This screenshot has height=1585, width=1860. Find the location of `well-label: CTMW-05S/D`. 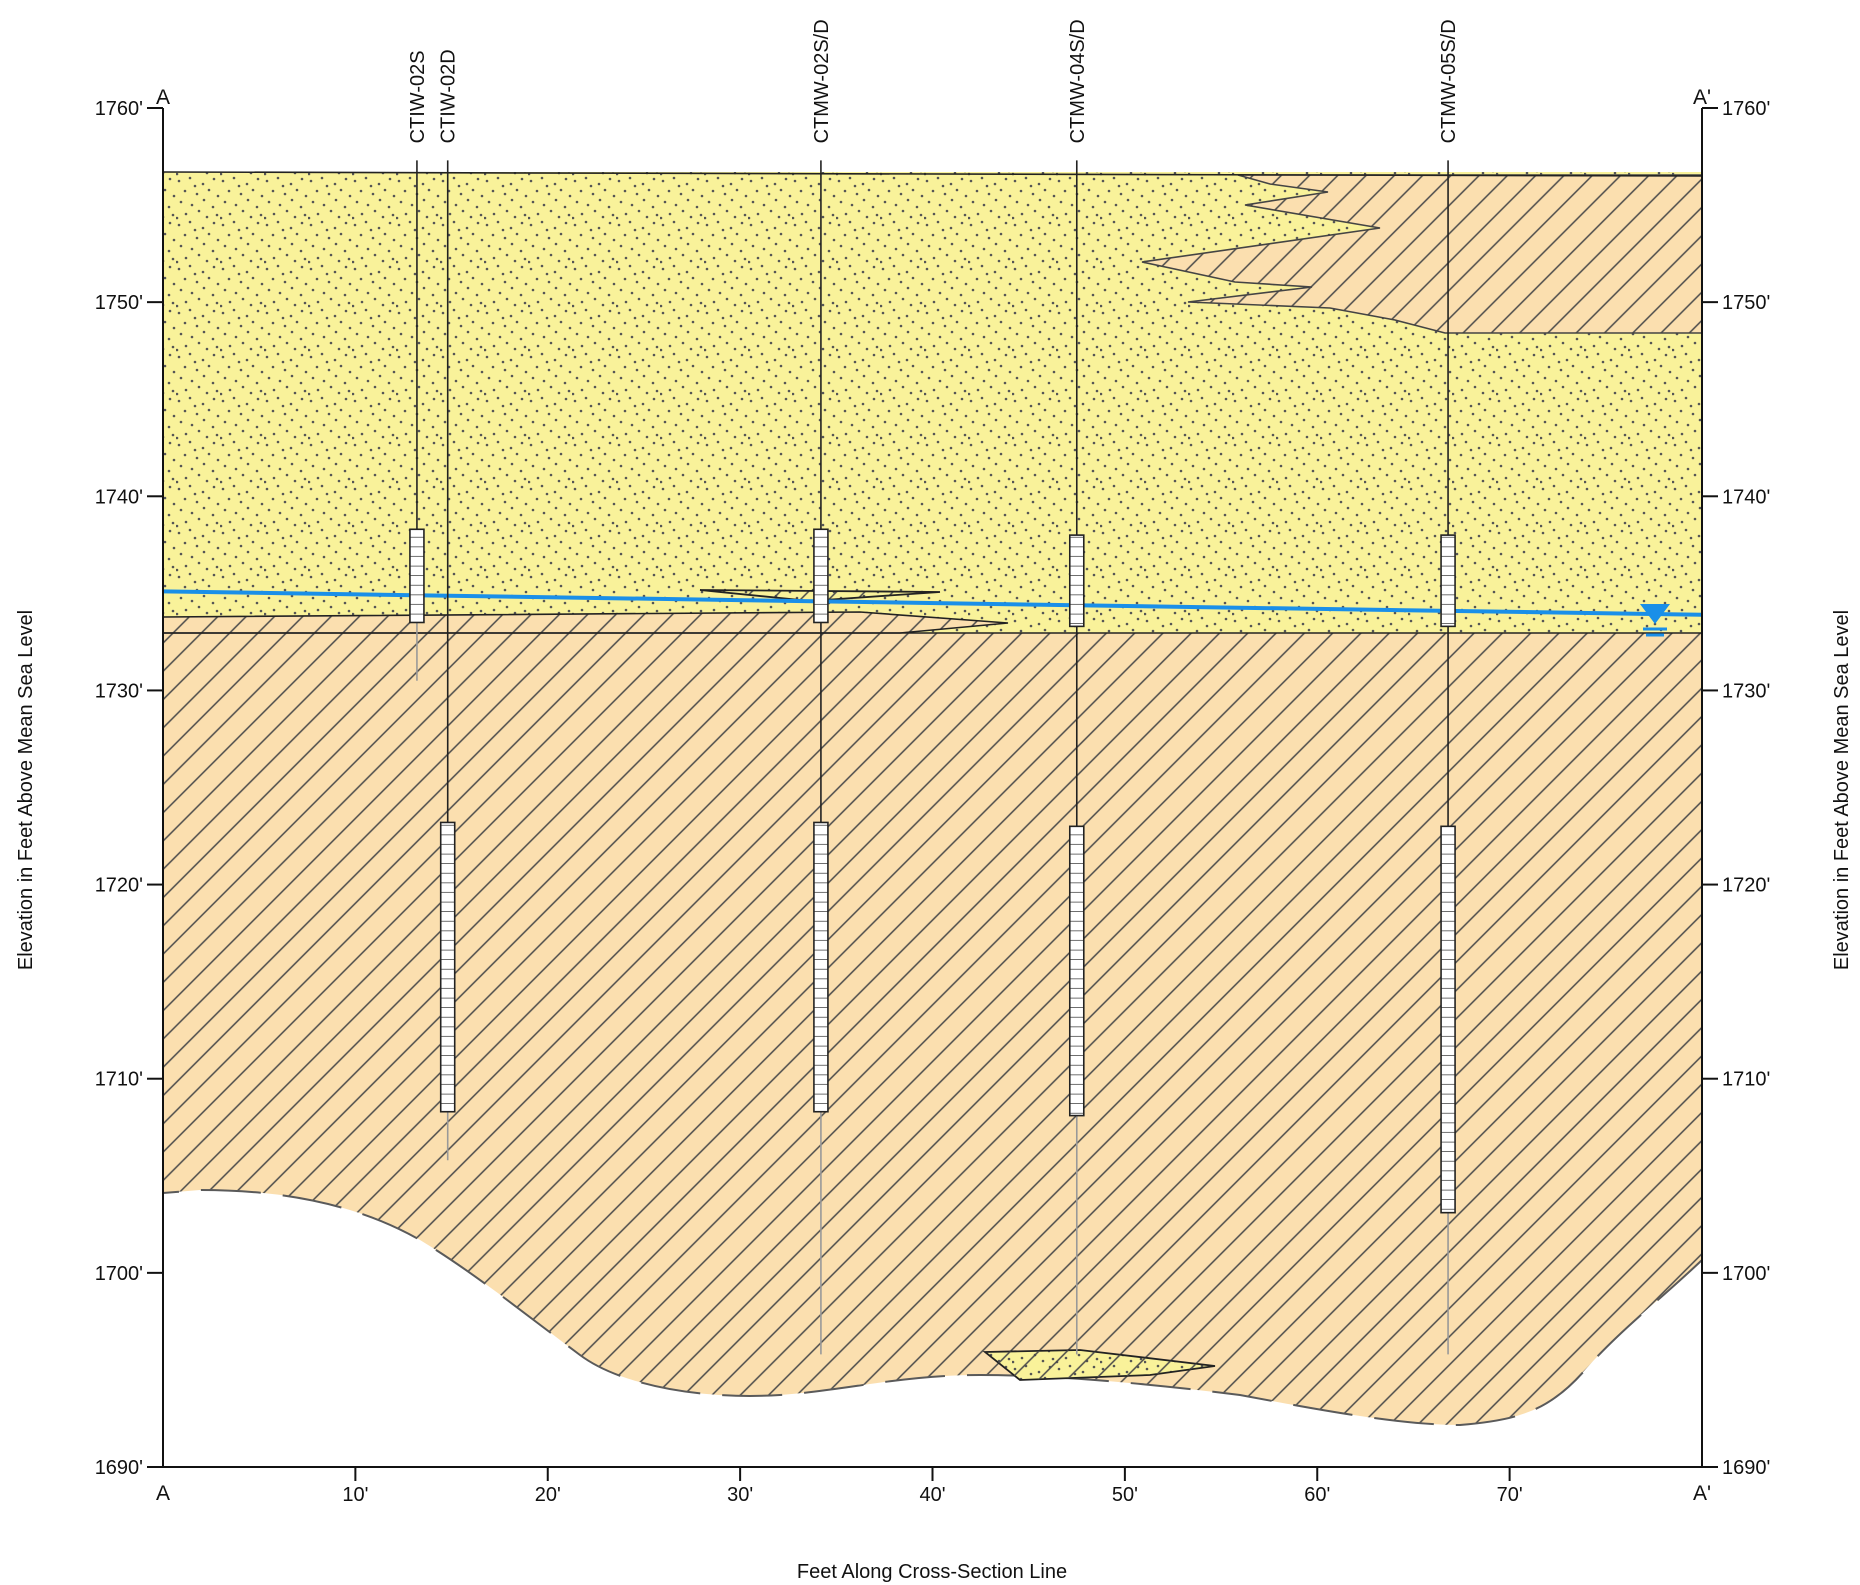

well-label: CTMW-05S/D is located at coordinates (1449, 81).